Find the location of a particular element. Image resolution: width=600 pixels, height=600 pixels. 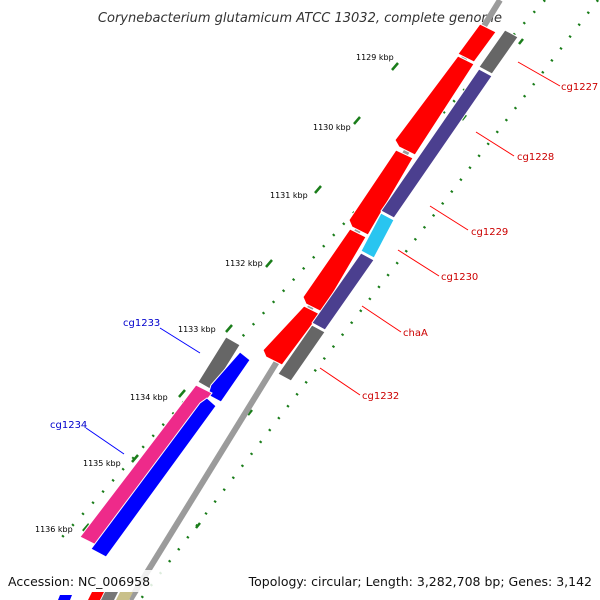

gene-label-cg1232: cg1232 is located at coordinates (380, 396).